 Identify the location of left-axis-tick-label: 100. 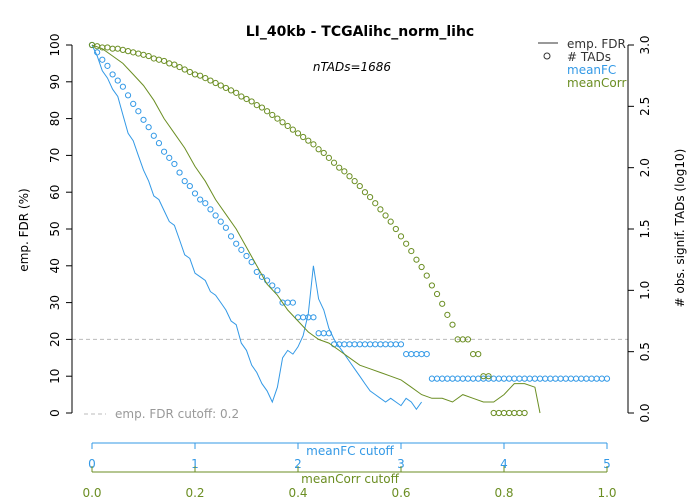
(55, 45).